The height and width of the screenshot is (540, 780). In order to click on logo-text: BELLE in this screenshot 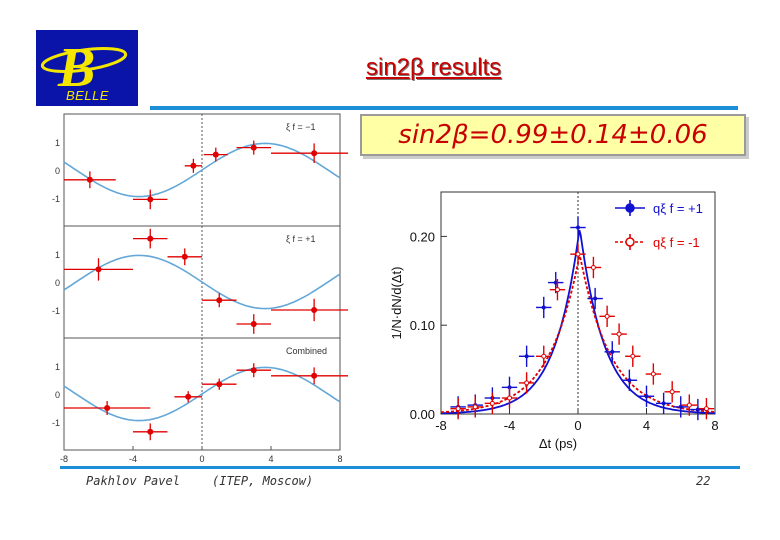, I will do `click(87, 95)`.